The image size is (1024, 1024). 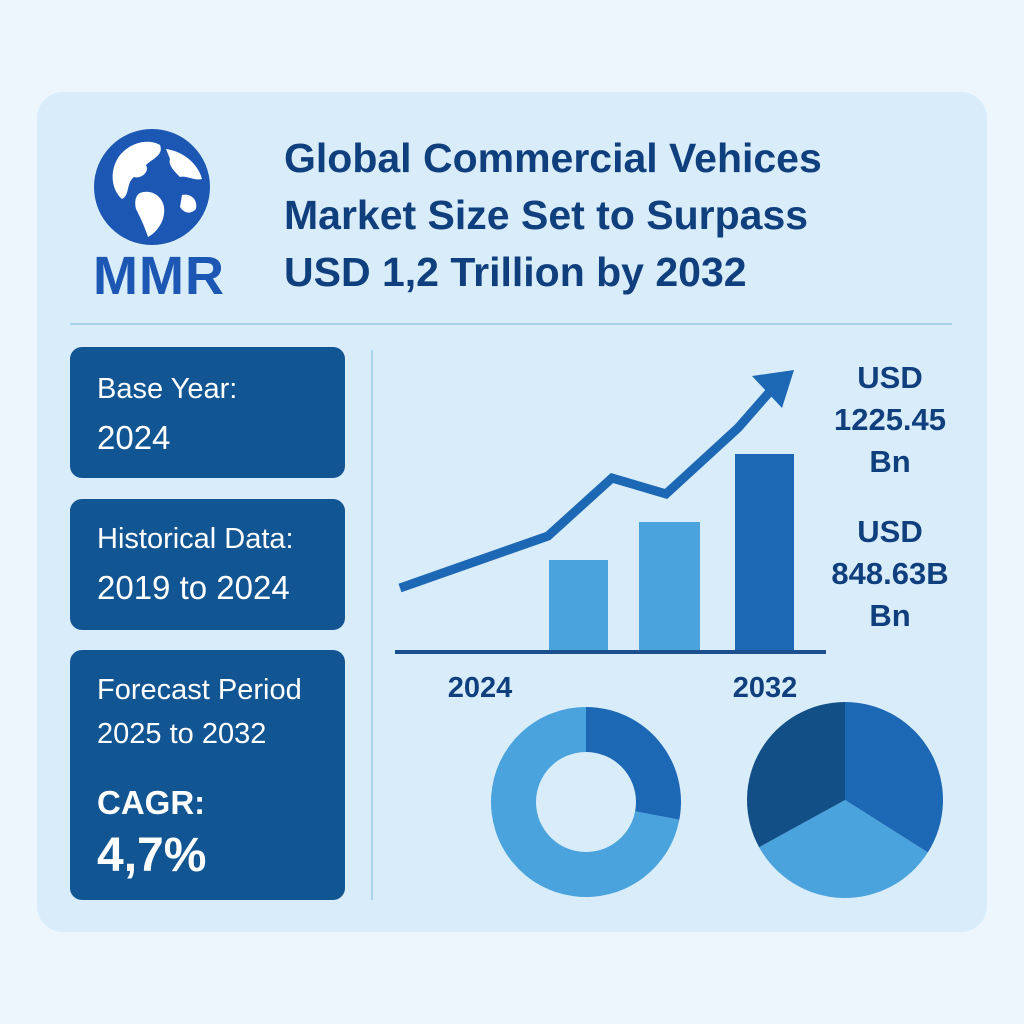 I want to click on trend-line, so click(x=591, y=485).